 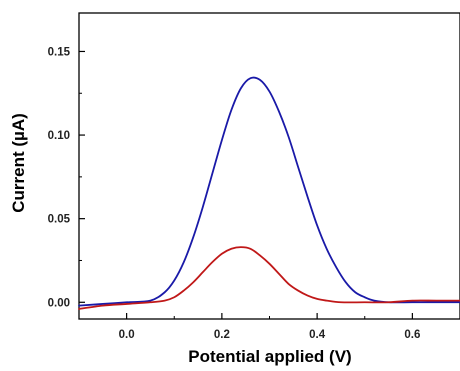 What do you see at coordinates (269, 356) in the screenshot?
I see `x-axis-title: Potential applied (V)` at bounding box center [269, 356].